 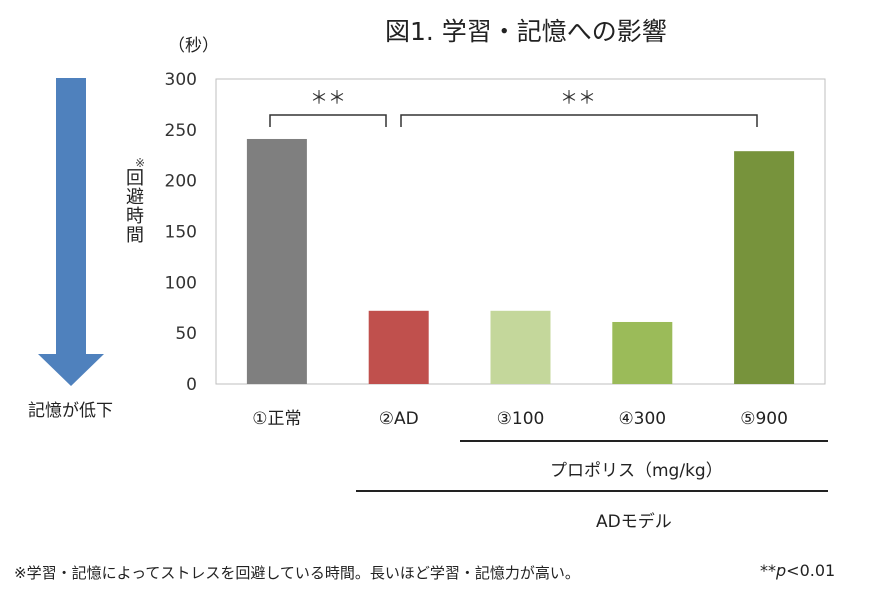 I want to click on y-tick-label: 300, so click(x=181, y=80).